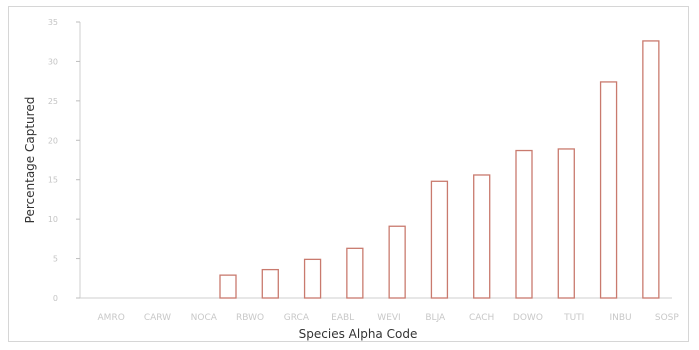 The width and height of the screenshot is (699, 350). Describe the element at coordinates (53, 22) in the screenshot. I see `y-tick-label: 35` at that location.